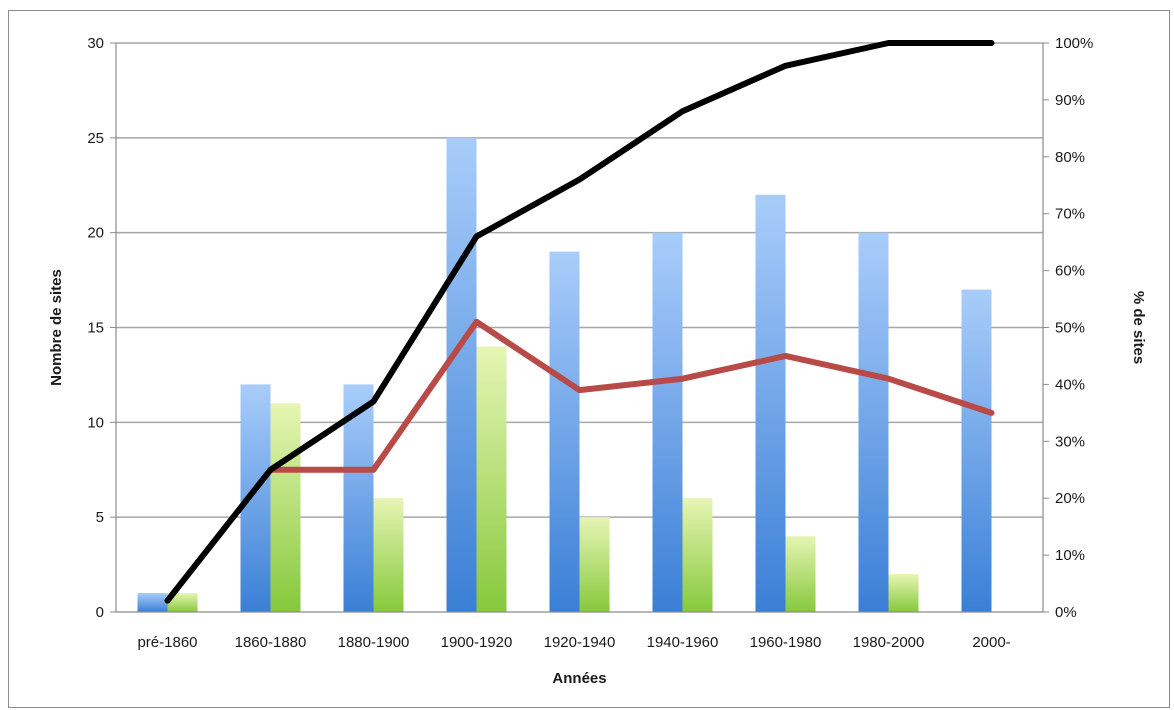  What do you see at coordinates (991, 642) in the screenshot?
I see `x-tick-label: 2000-` at bounding box center [991, 642].